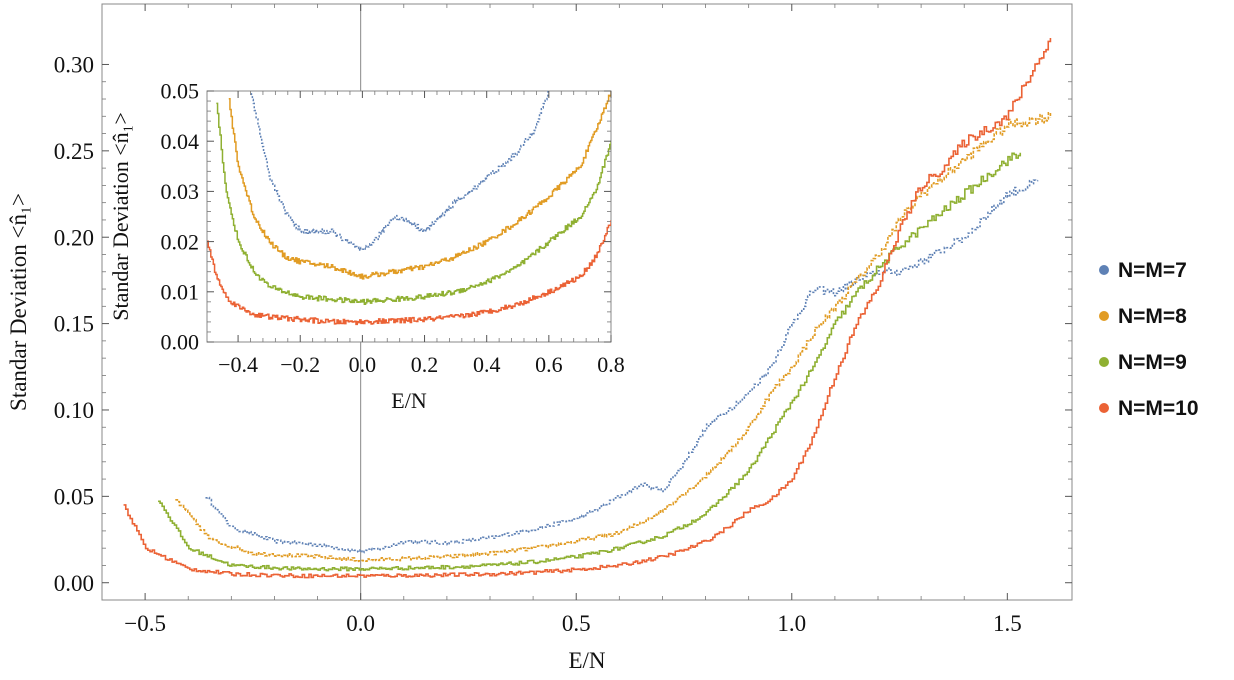 The height and width of the screenshot is (680, 1234). Describe the element at coordinates (425, 364) in the screenshot. I see `inset-xtick-label: 0.2` at that location.